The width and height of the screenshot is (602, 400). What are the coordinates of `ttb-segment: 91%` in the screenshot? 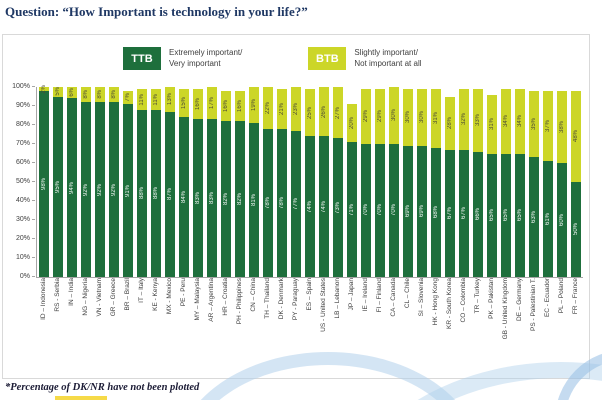 It's located at (128, 190).